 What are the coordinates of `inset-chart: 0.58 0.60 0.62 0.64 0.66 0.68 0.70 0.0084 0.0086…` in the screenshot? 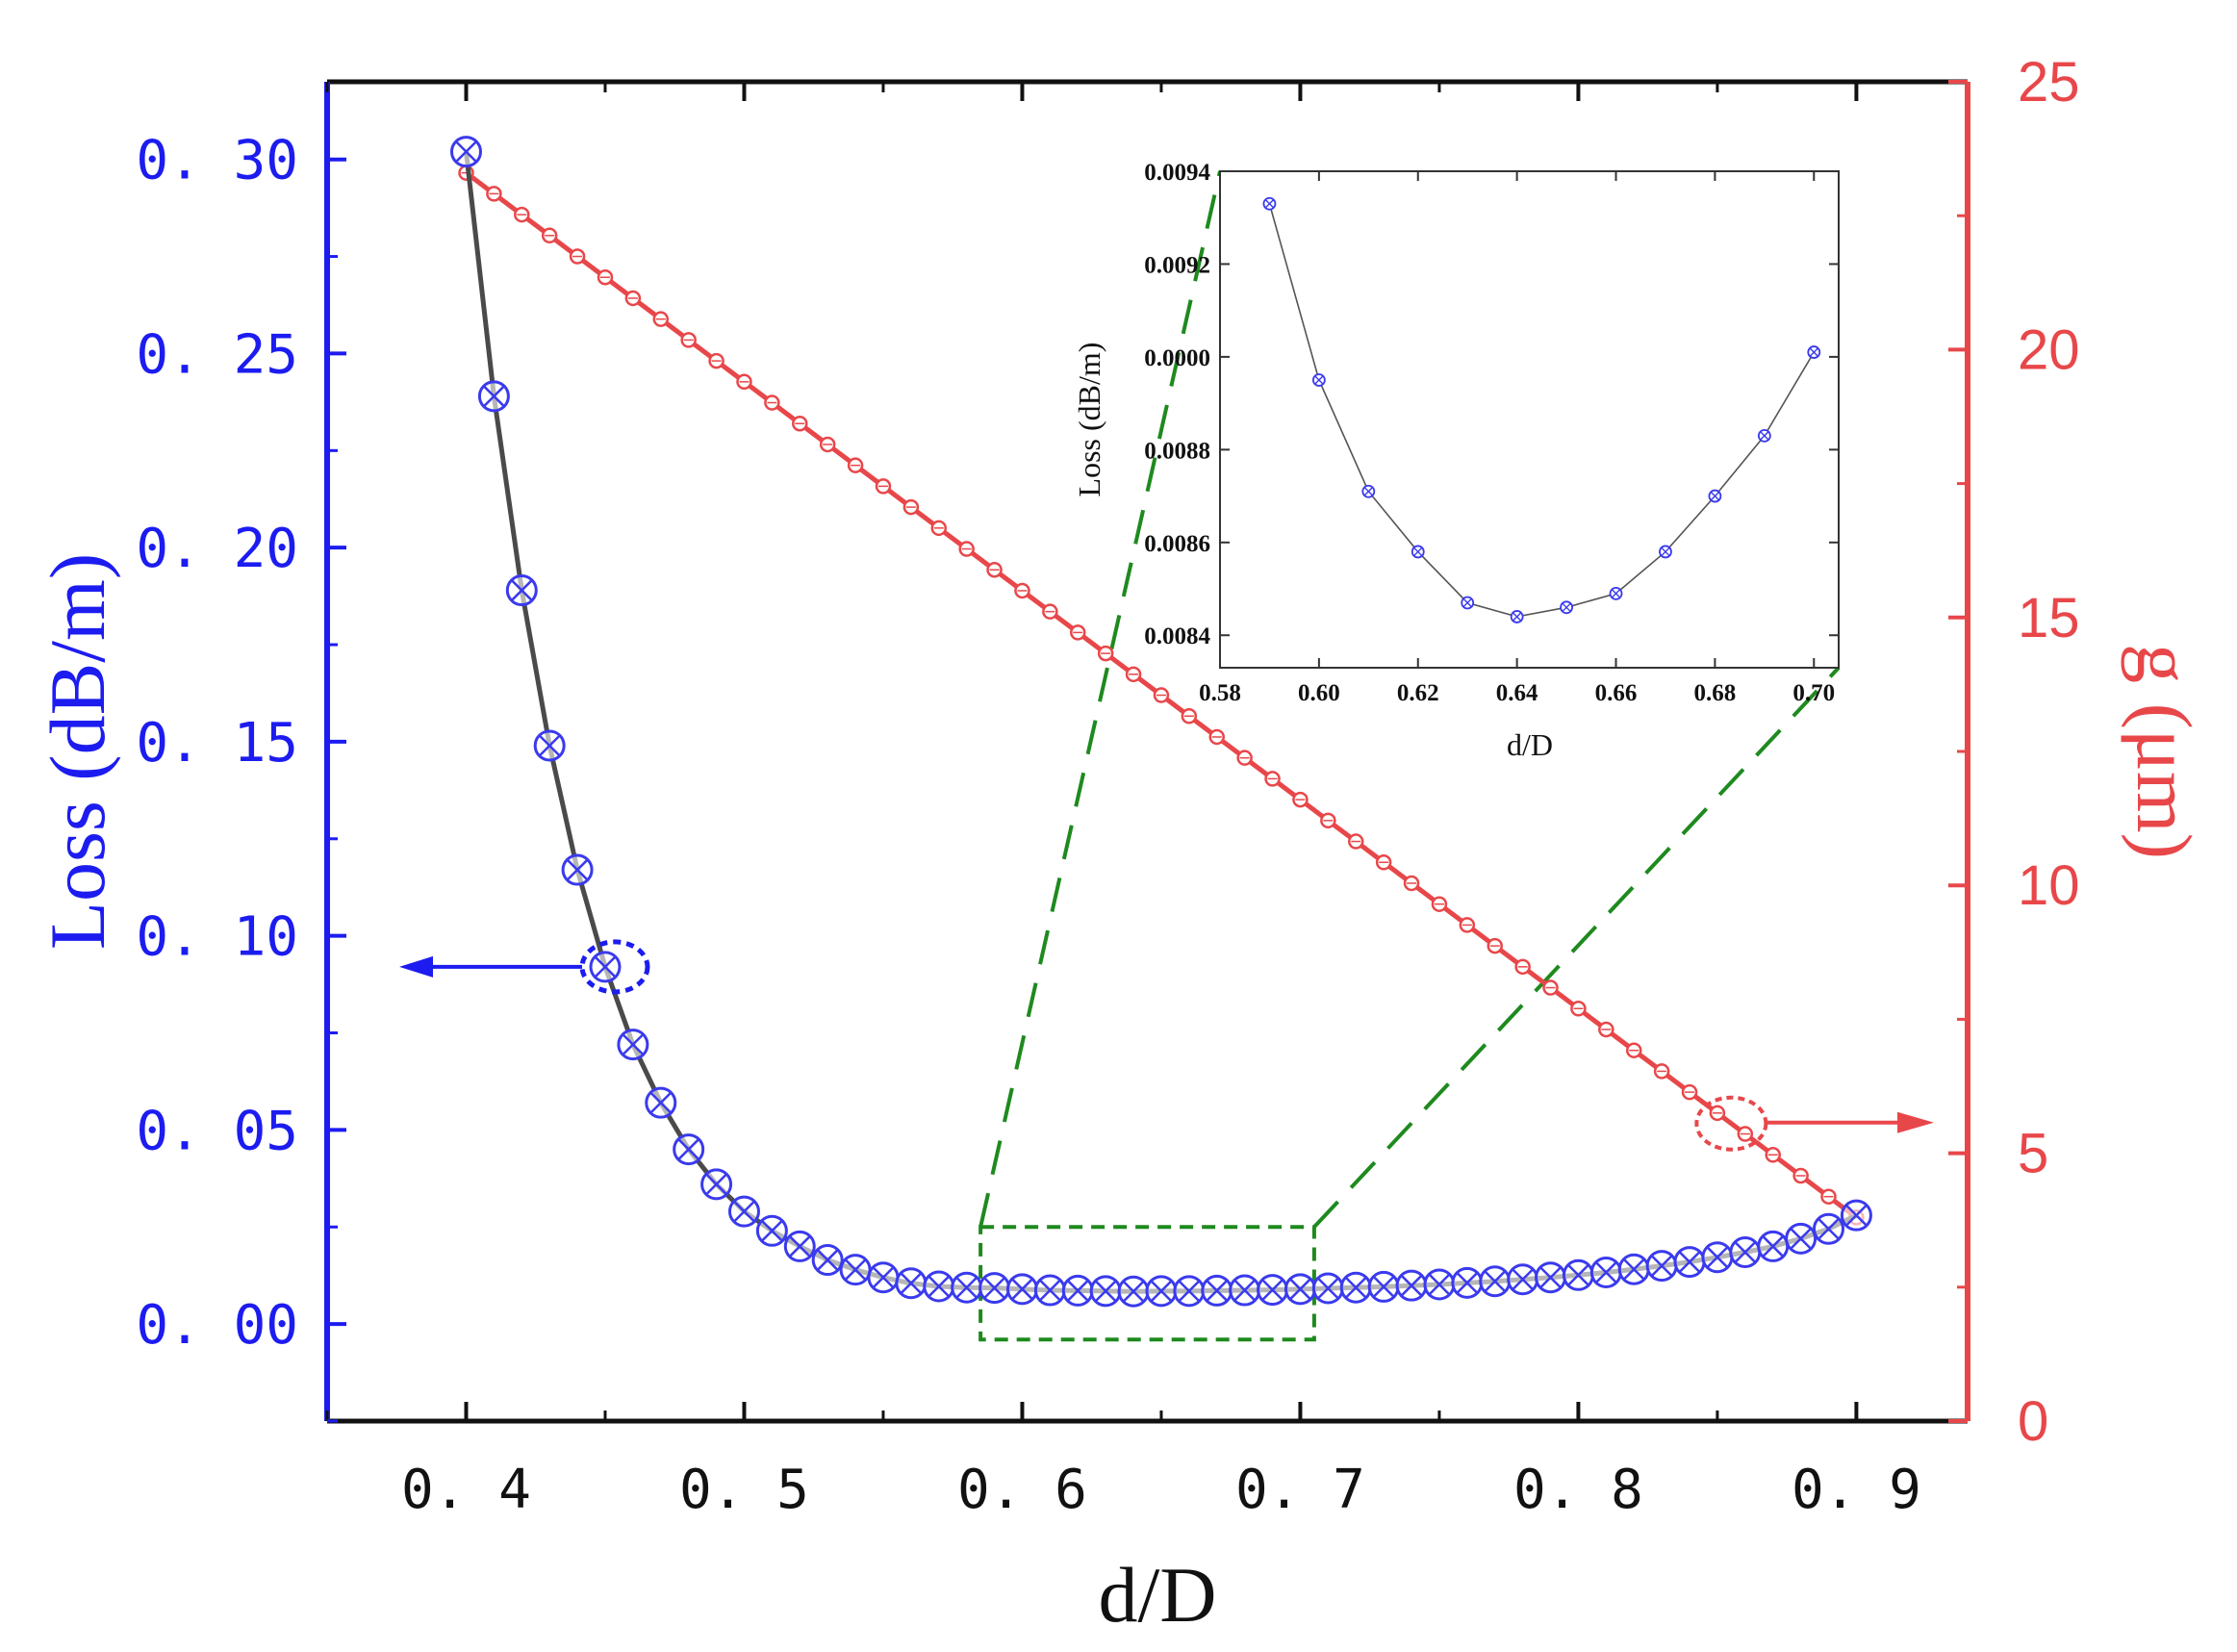 It's located at (1456, 461).